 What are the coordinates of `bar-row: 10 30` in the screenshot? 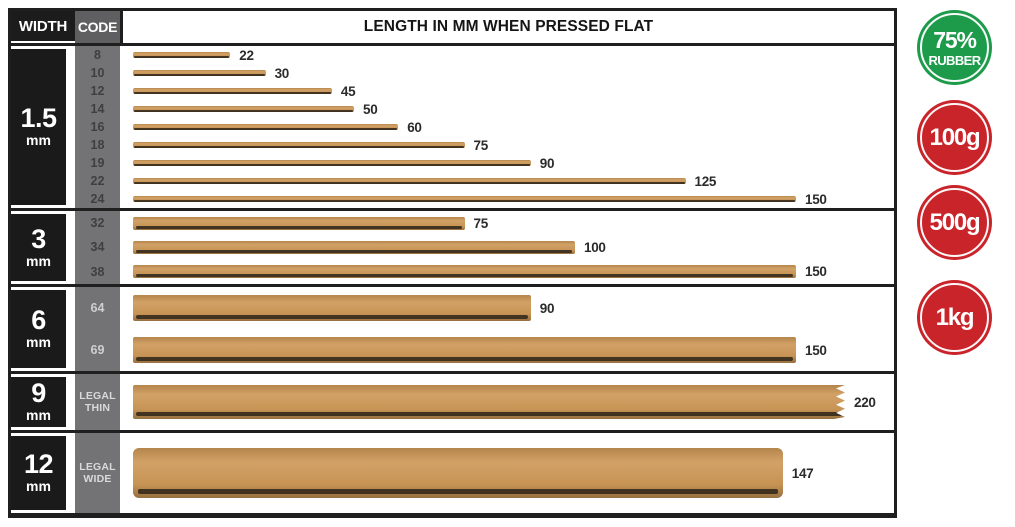 It's located at (484, 73).